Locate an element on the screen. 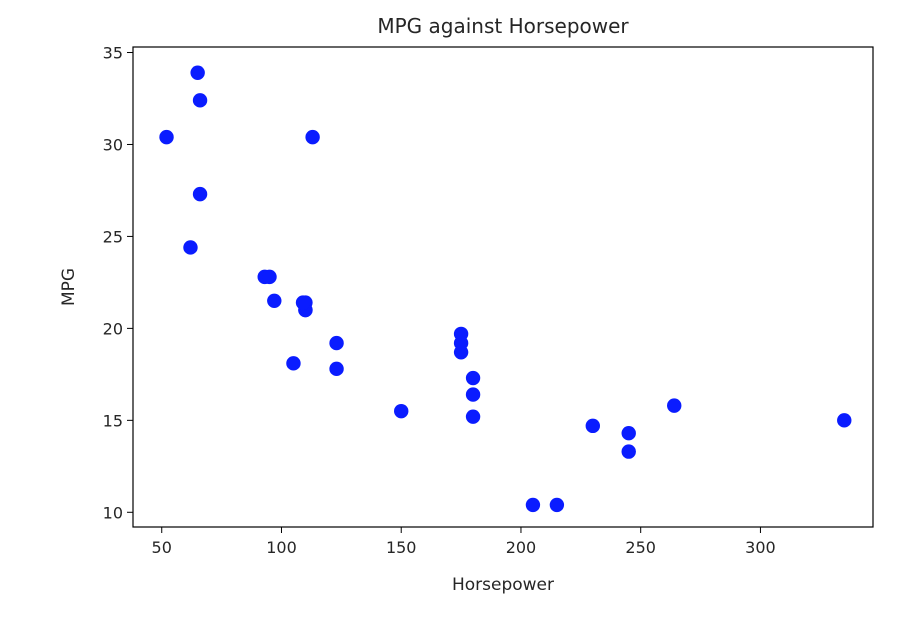 The width and height of the screenshot is (924, 622). x-tick-label: 100 is located at coordinates (281, 547).